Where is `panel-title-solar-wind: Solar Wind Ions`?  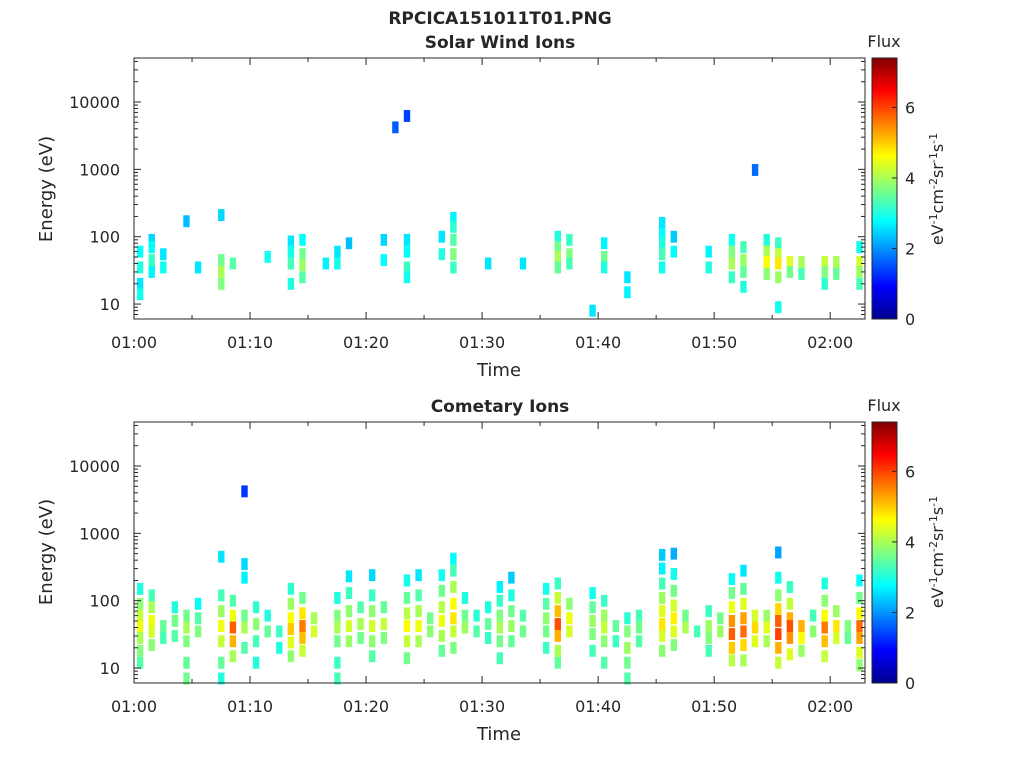
panel-title-solar-wind: Solar Wind Ions is located at coordinates (500, 43).